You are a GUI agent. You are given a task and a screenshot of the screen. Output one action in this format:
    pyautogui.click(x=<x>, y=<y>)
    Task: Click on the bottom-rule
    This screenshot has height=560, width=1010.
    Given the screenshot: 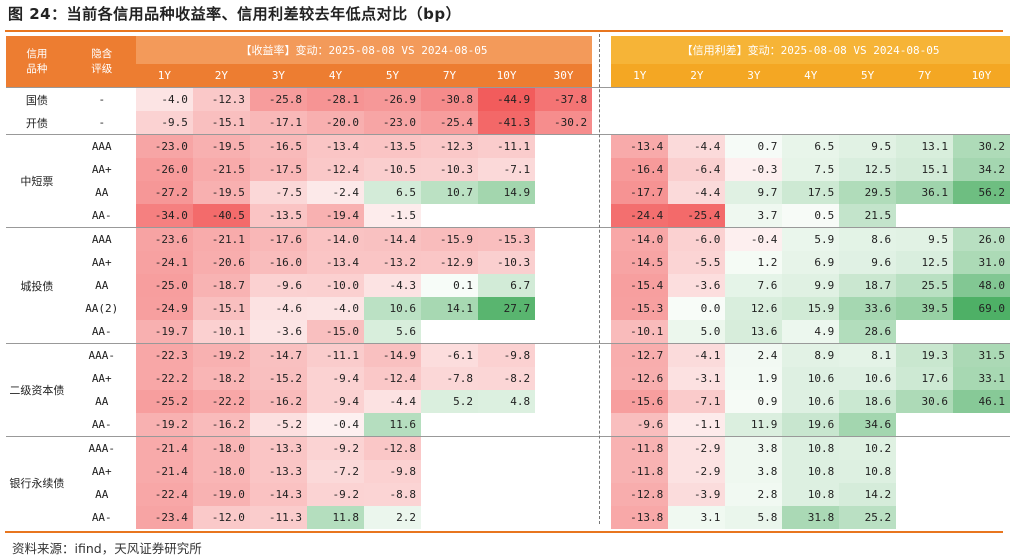 What is the action you would take?
    pyautogui.click(x=504, y=532)
    